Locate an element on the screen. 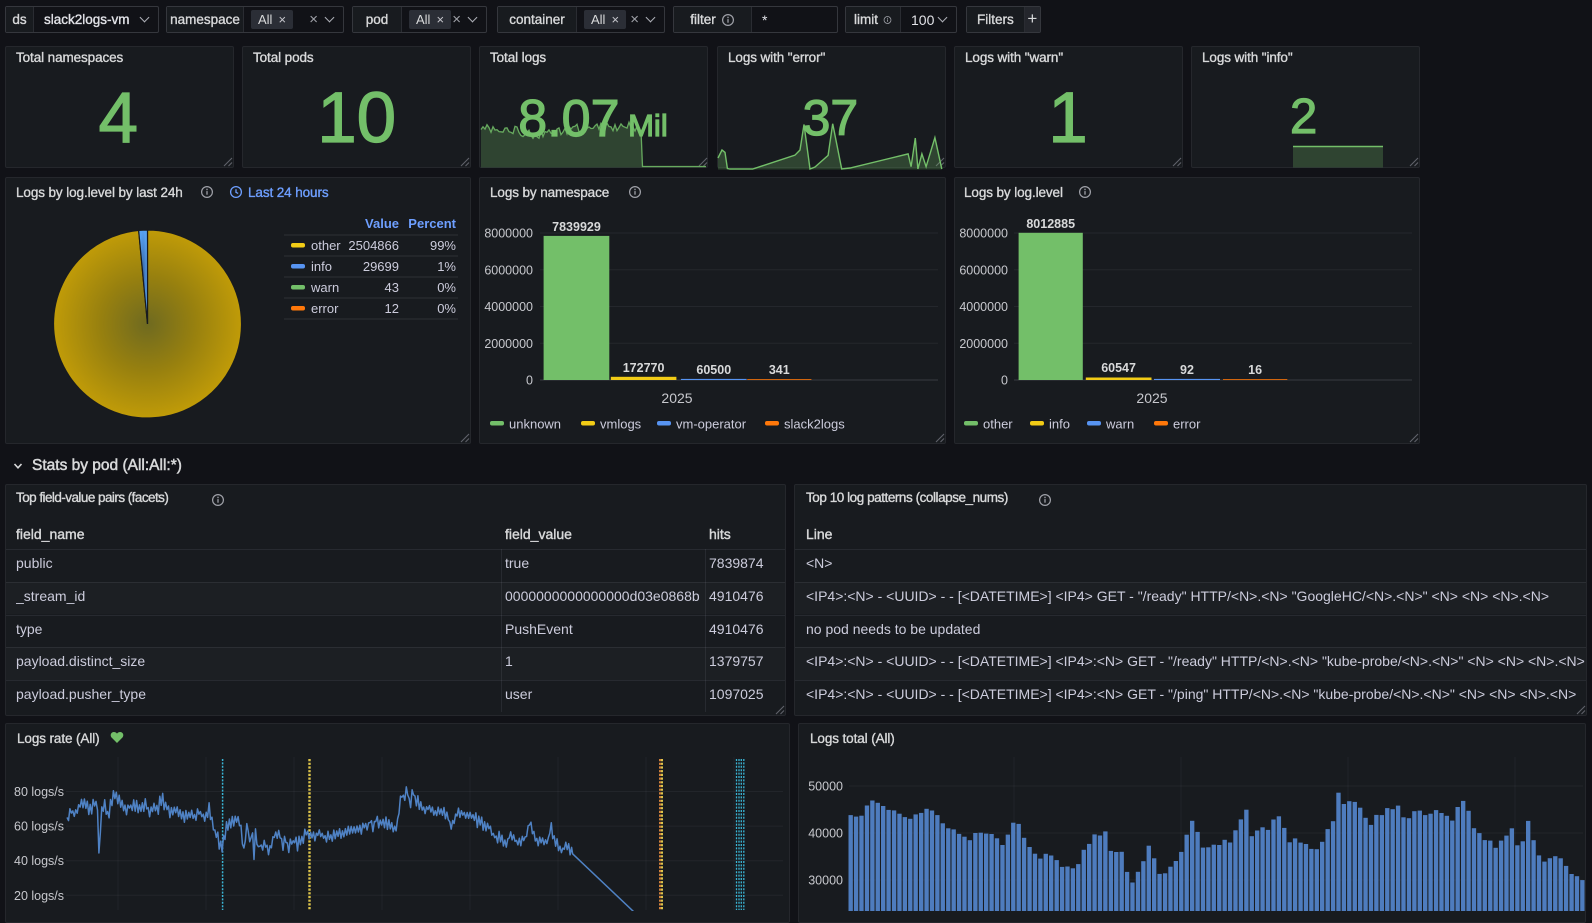 Image resolution: width=1592 pixels, height=923 pixels. svg-text: 7839929 is located at coordinates (576, 227).